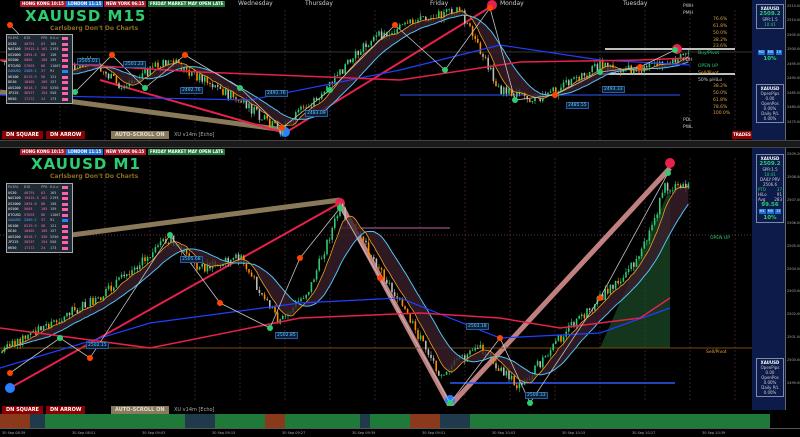 This screenshot has height=437, width=800. Describe the element at coordinates (322, 421) in the screenshot. I see `histogram-bar` at that location.